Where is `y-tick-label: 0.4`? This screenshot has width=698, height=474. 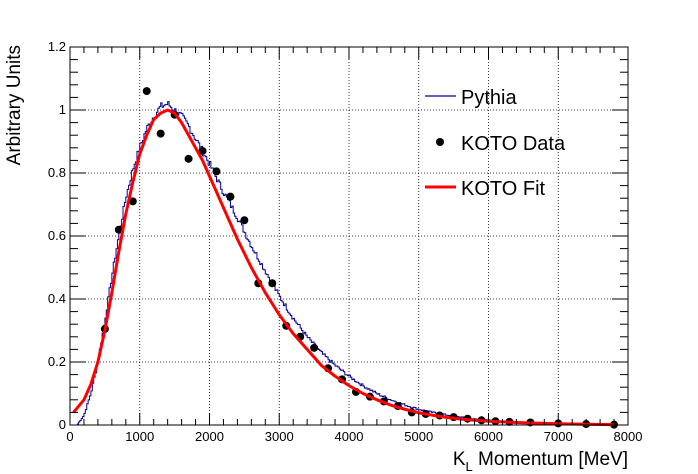
y-tick-label: 0.4 is located at coordinates (57, 298).